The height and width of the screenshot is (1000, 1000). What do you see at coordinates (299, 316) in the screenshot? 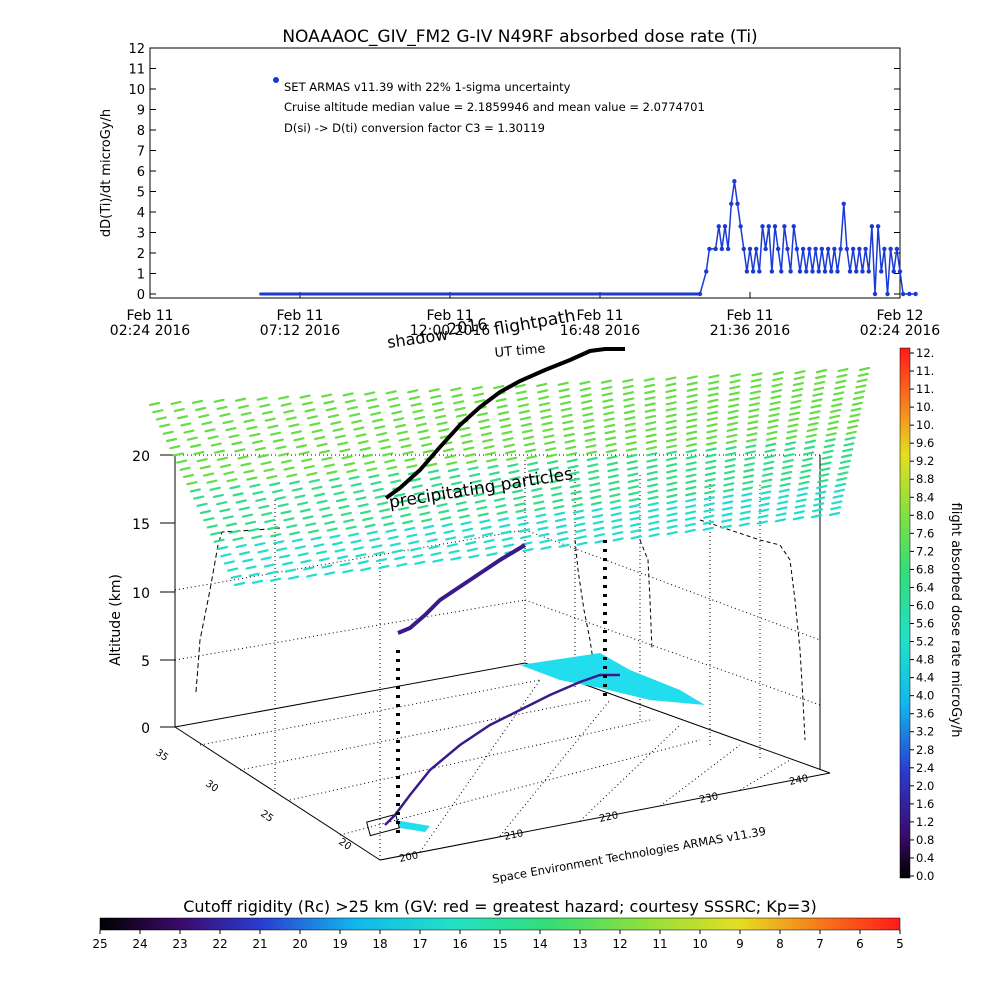
I see `x-tick-label-date: Feb 11` at bounding box center [299, 316].